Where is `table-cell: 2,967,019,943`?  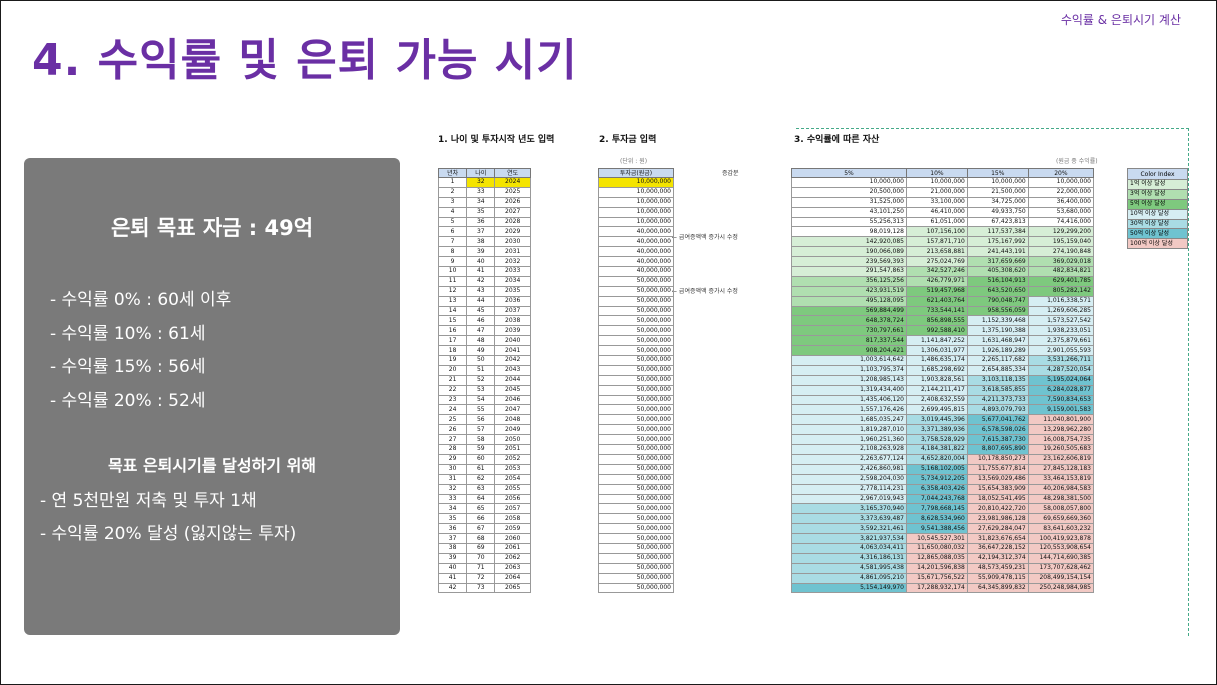
table-cell: 2,967,019,943 is located at coordinates (849, 499).